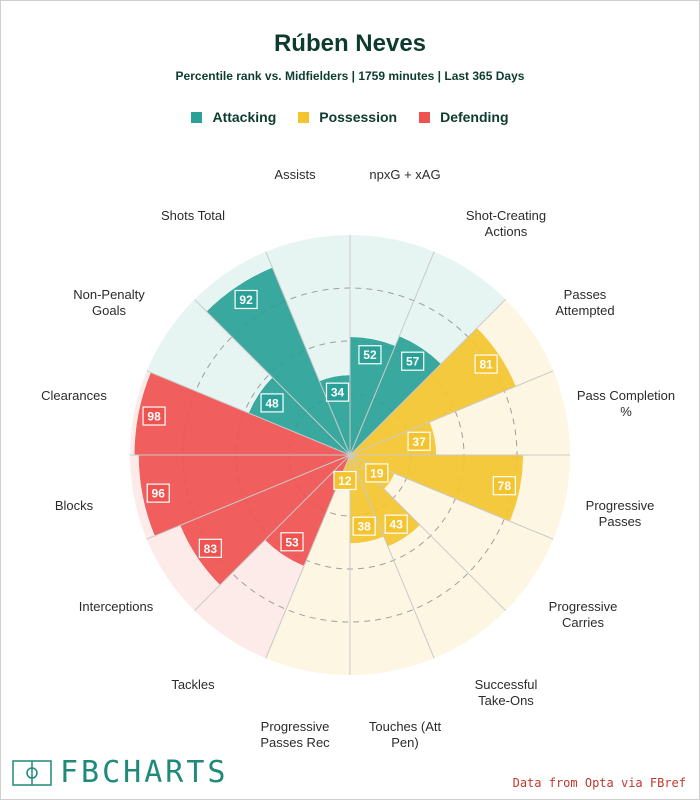 This screenshot has height=800, width=700. I want to click on svg-text: 52, so click(370, 355).